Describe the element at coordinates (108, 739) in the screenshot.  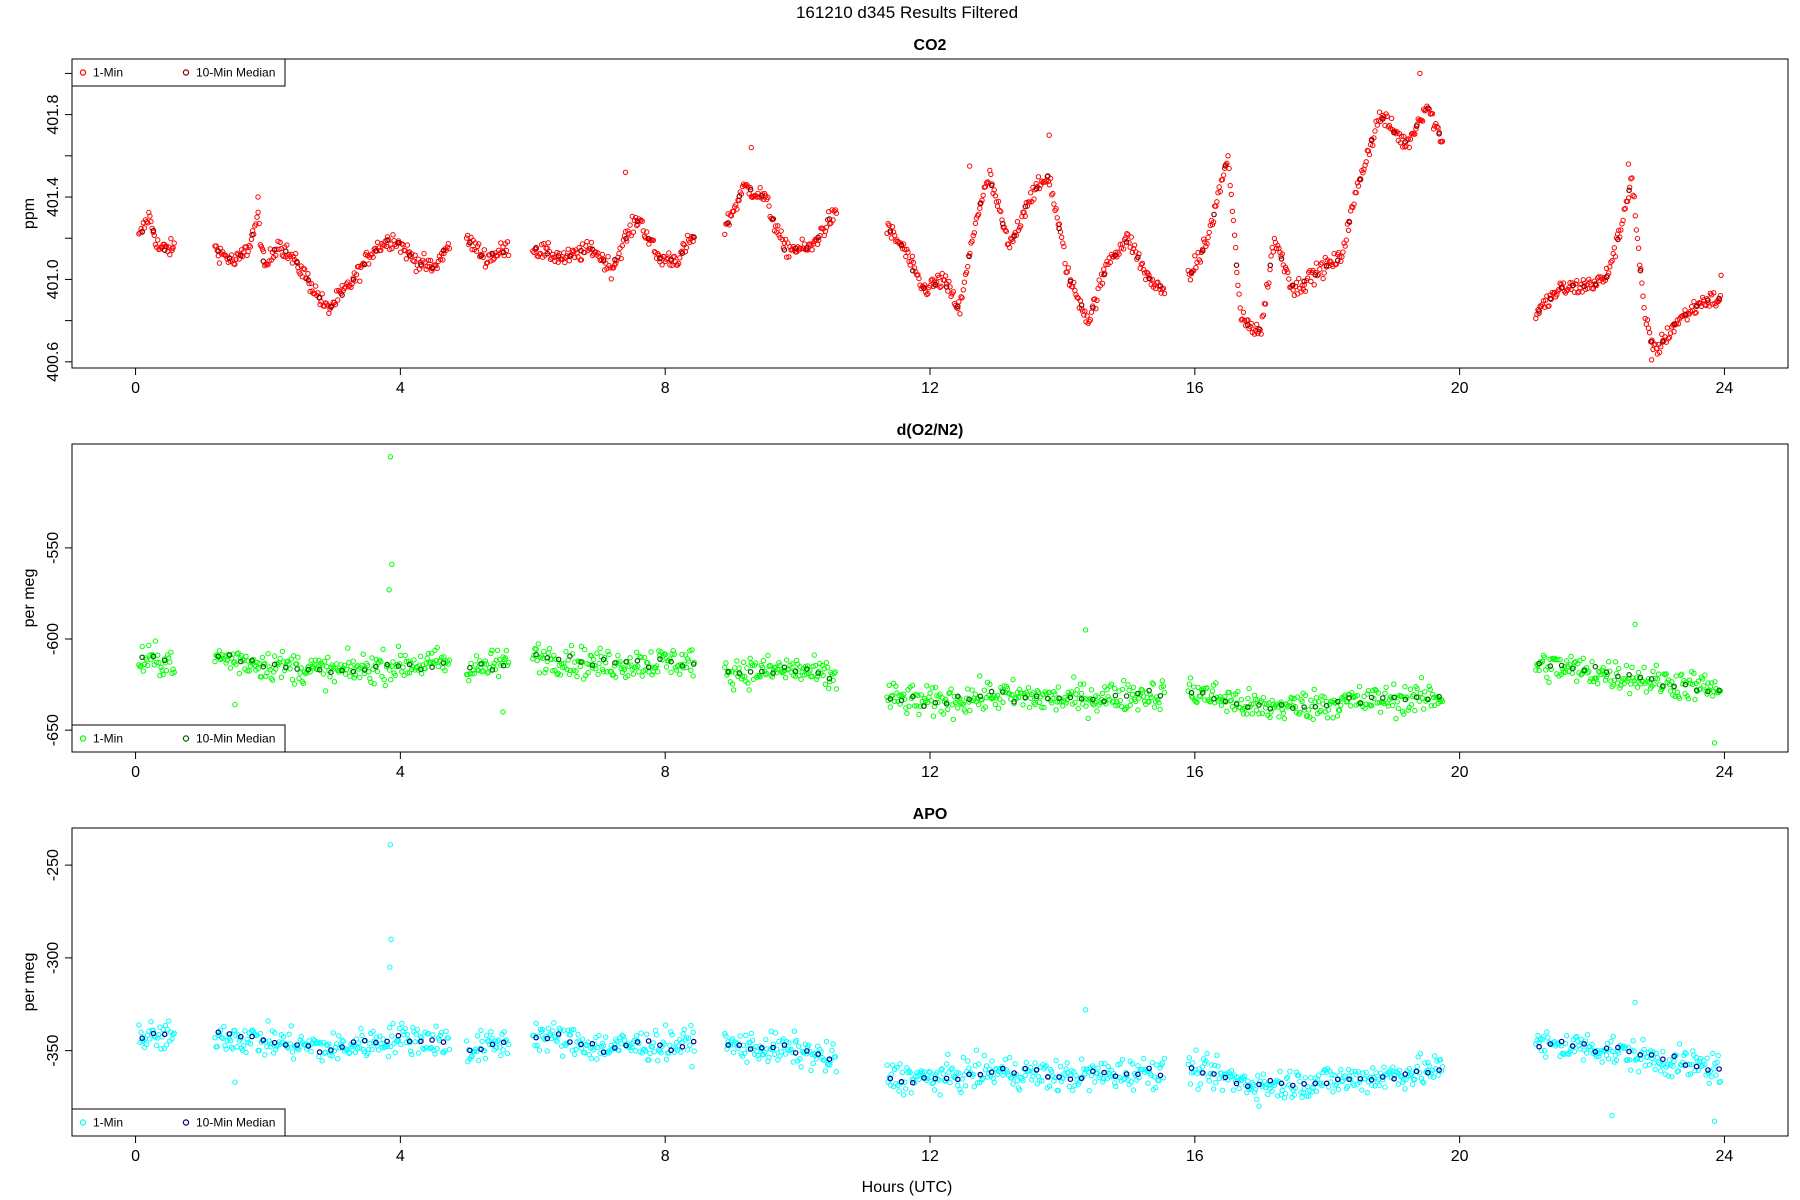
I see `legend-label: 1-Min` at that location.